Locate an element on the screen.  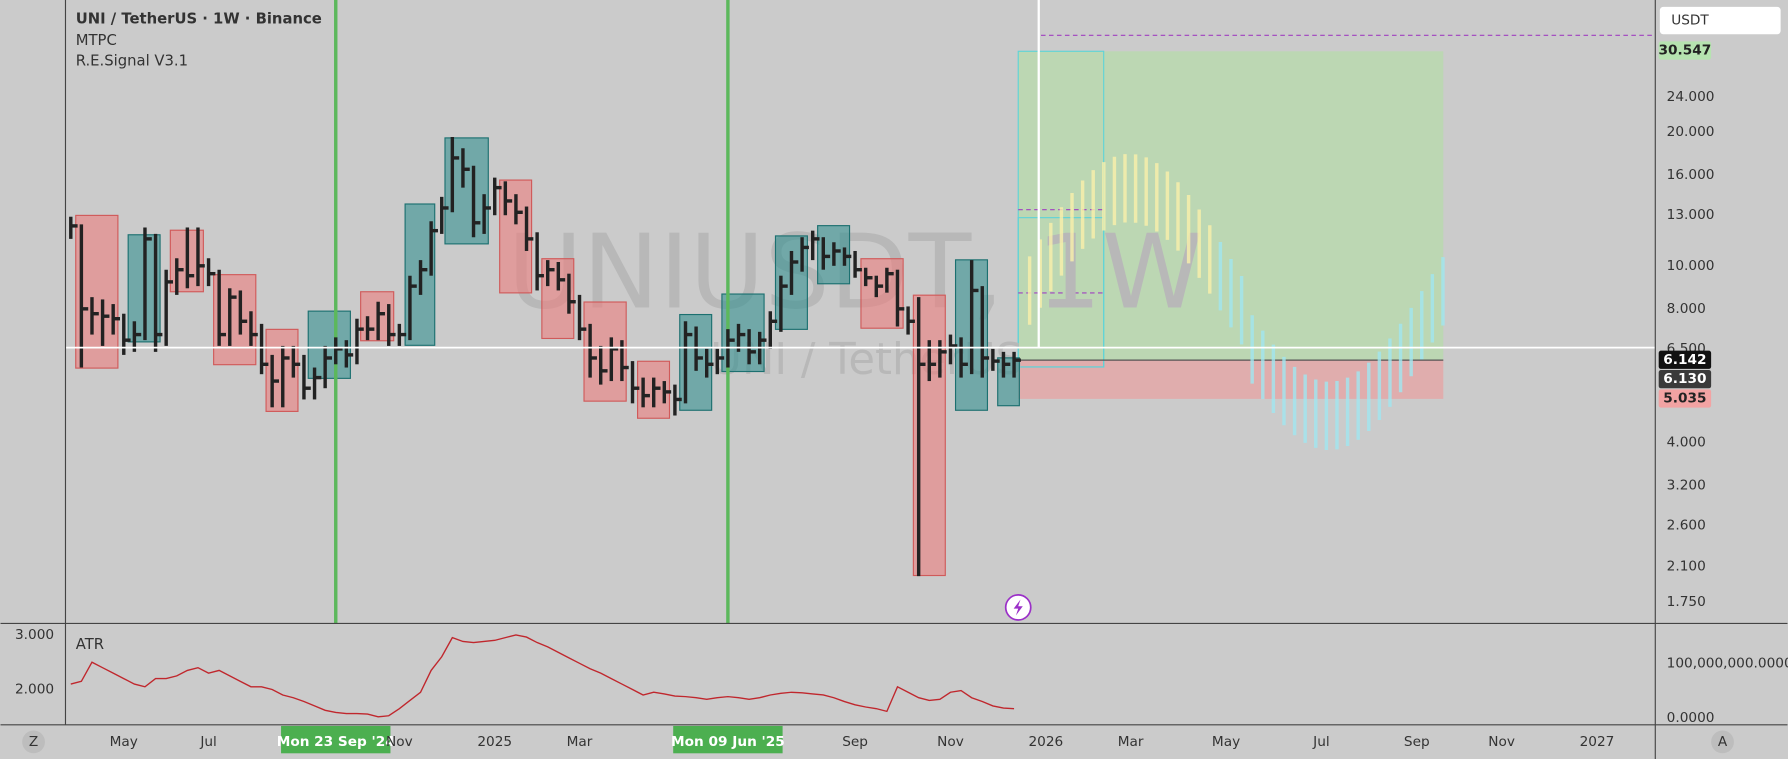
price-label: 5.035 is located at coordinates (1684, 399).